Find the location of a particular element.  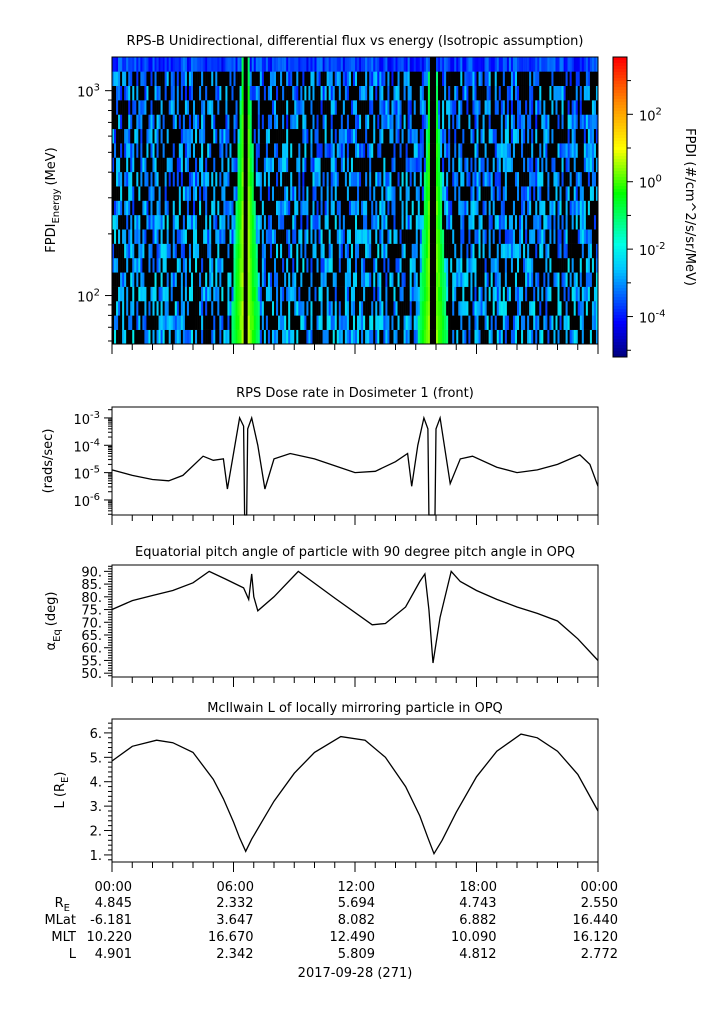

panel1-ylabel-unit: (MeV) is located at coordinates (51, 166).